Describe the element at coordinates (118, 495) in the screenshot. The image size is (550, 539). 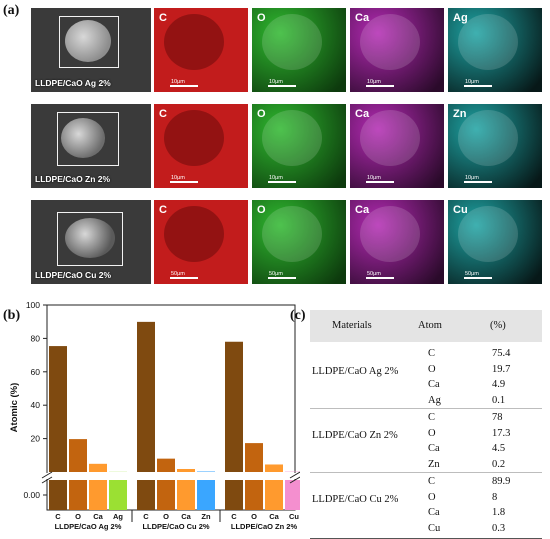
I see `bar-base-ag` at that location.